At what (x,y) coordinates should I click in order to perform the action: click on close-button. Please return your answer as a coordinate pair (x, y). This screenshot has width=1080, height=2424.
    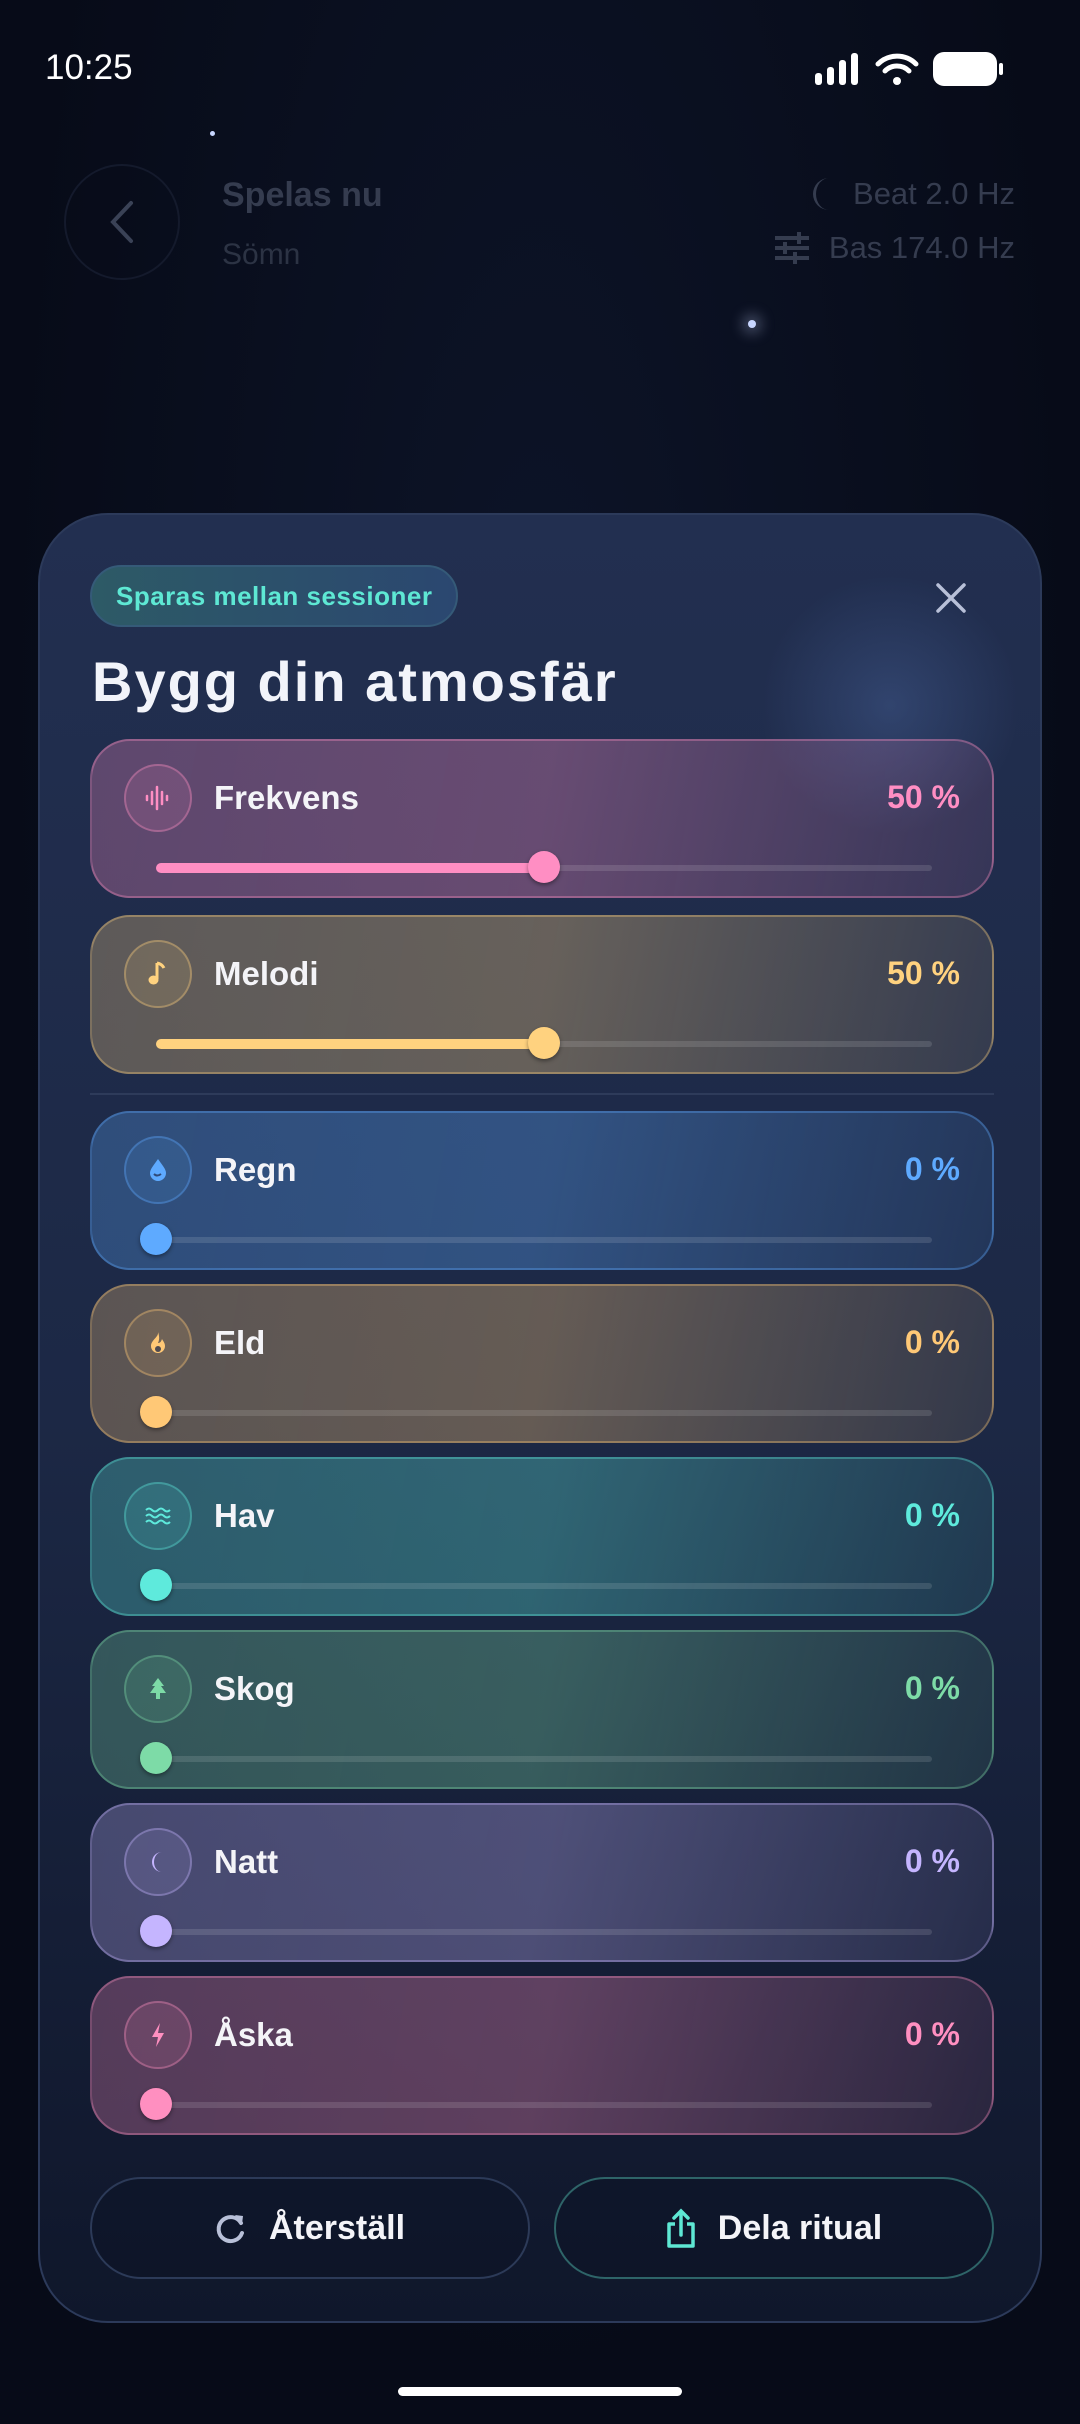
    Looking at the image, I should click on (951, 598).